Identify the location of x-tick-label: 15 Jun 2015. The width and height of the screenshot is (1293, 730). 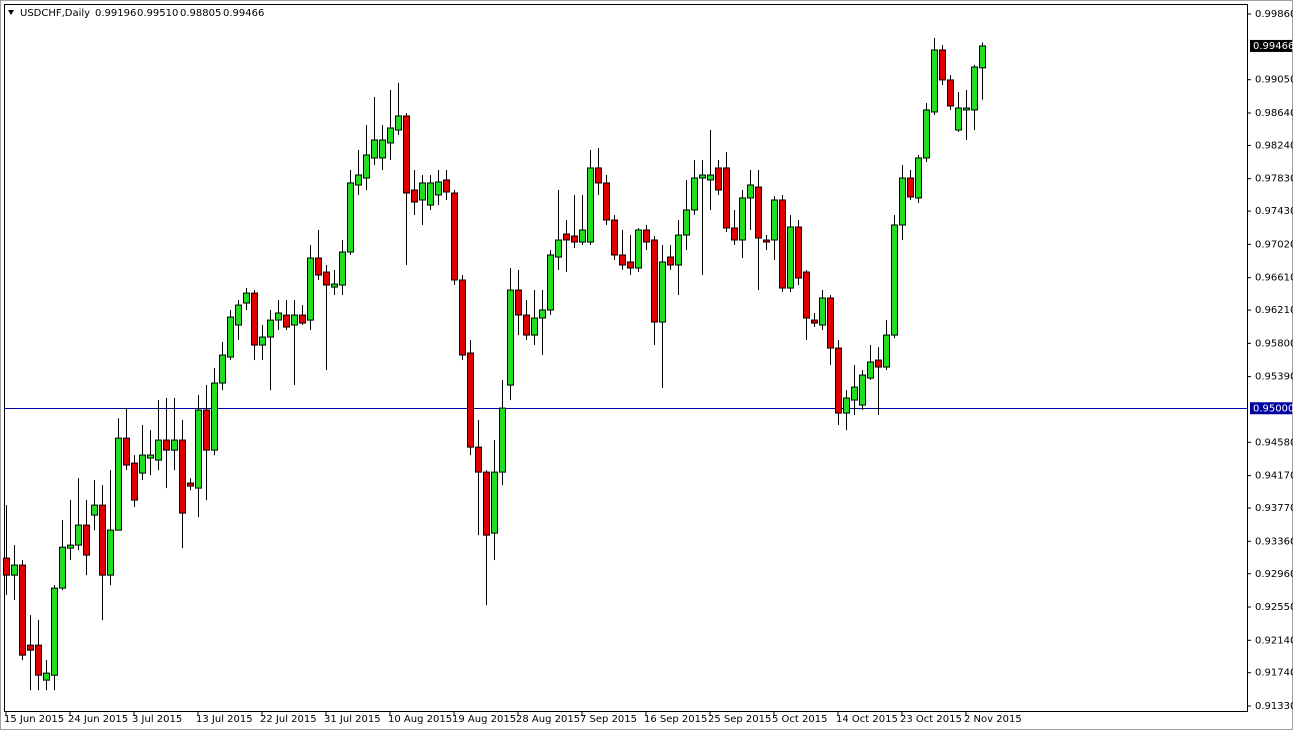
(34, 719).